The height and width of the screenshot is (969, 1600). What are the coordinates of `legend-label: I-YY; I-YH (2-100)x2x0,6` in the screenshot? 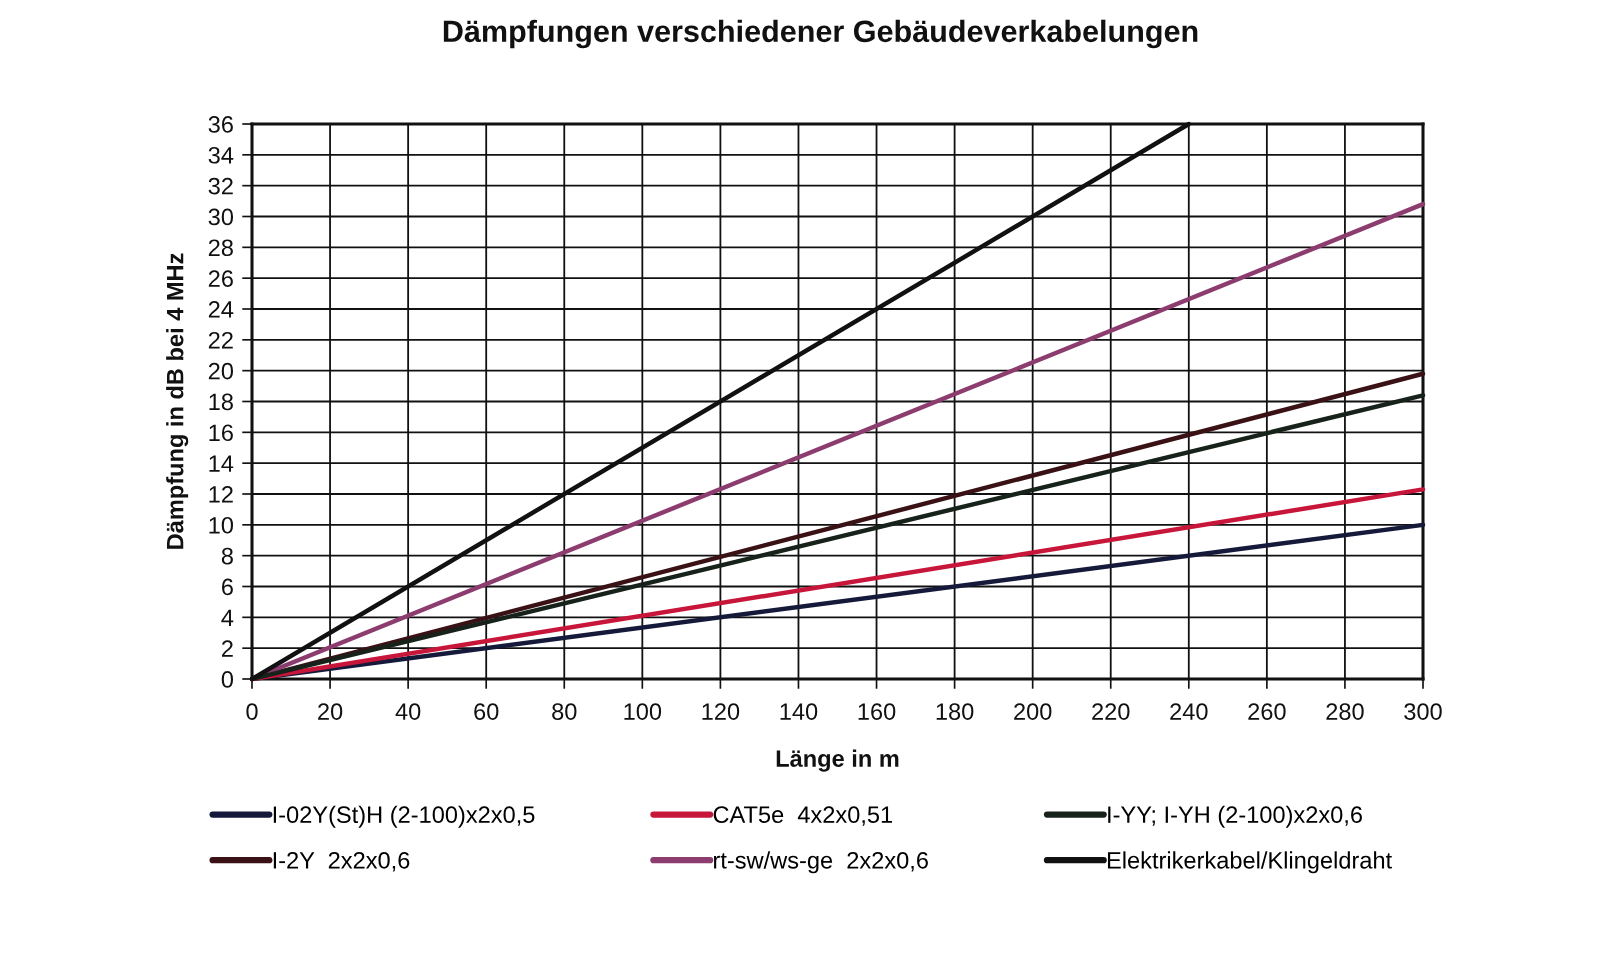 It's located at (1235, 816).